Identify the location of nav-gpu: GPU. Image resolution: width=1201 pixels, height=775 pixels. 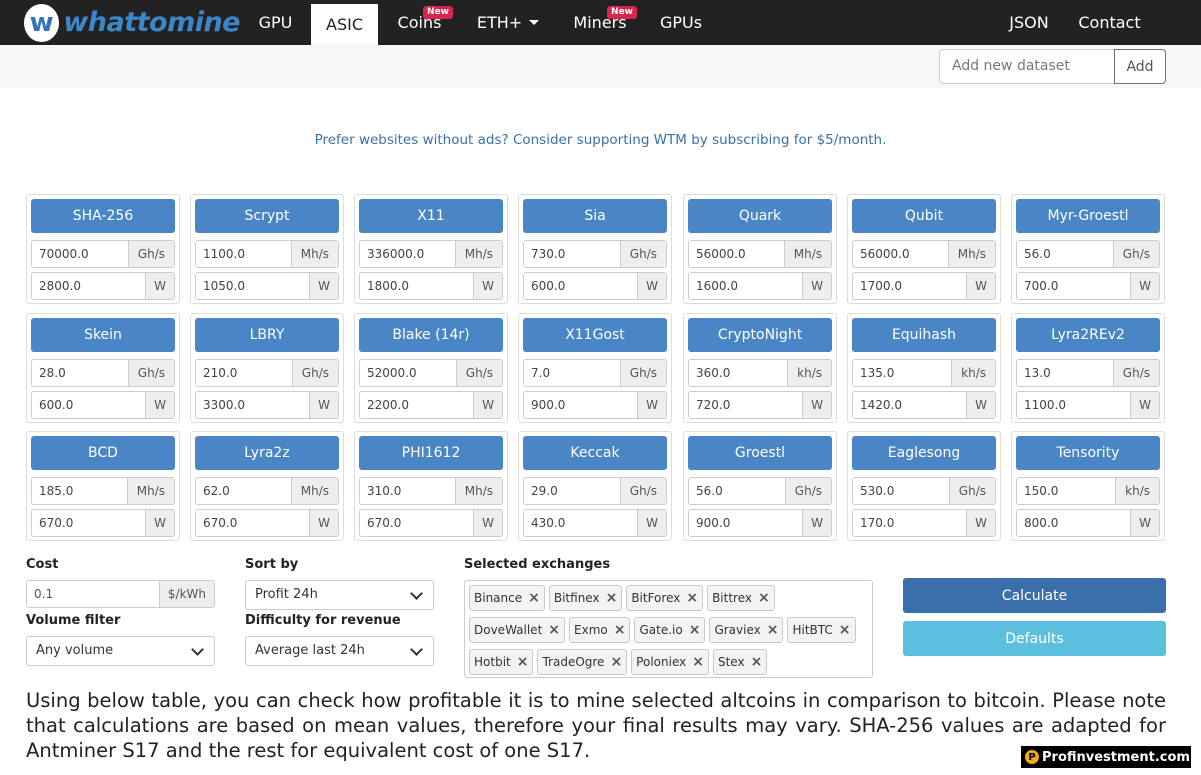
(275, 22).